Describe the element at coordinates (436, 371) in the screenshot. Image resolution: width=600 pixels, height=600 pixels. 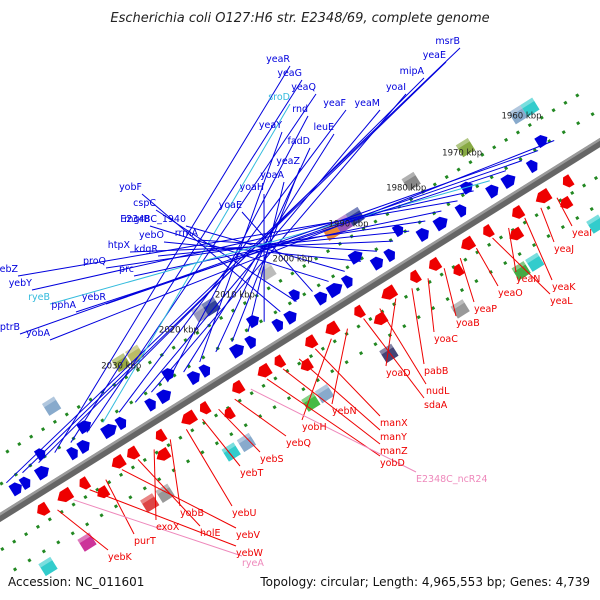
I see `minus-gene-label: pabB` at that location.